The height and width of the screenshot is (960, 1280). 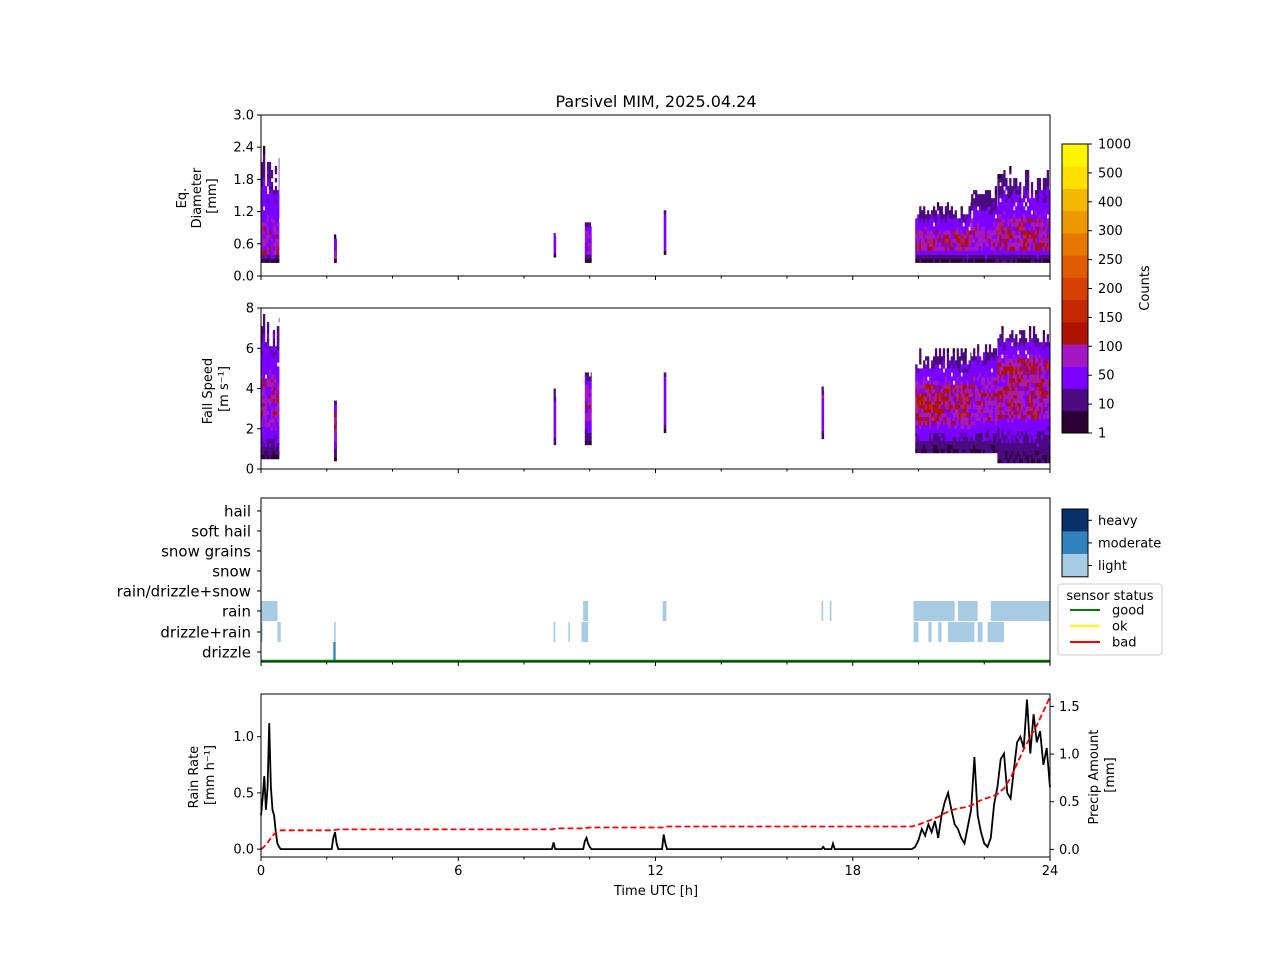 I want to click on precip-segment, so click(x=586, y=611).